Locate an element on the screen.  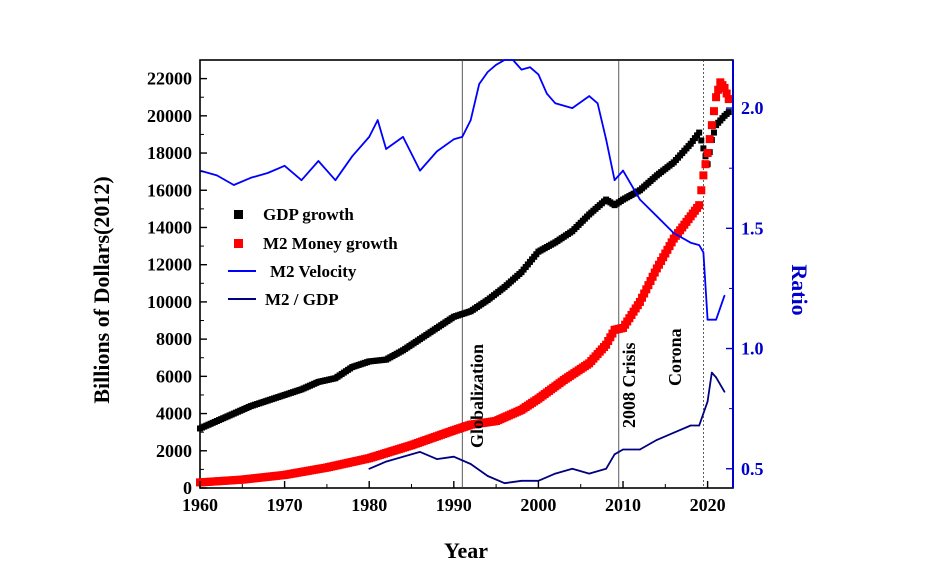
y-left-axis-title: Billions of Dollars(2012) is located at coordinates (101, 289).